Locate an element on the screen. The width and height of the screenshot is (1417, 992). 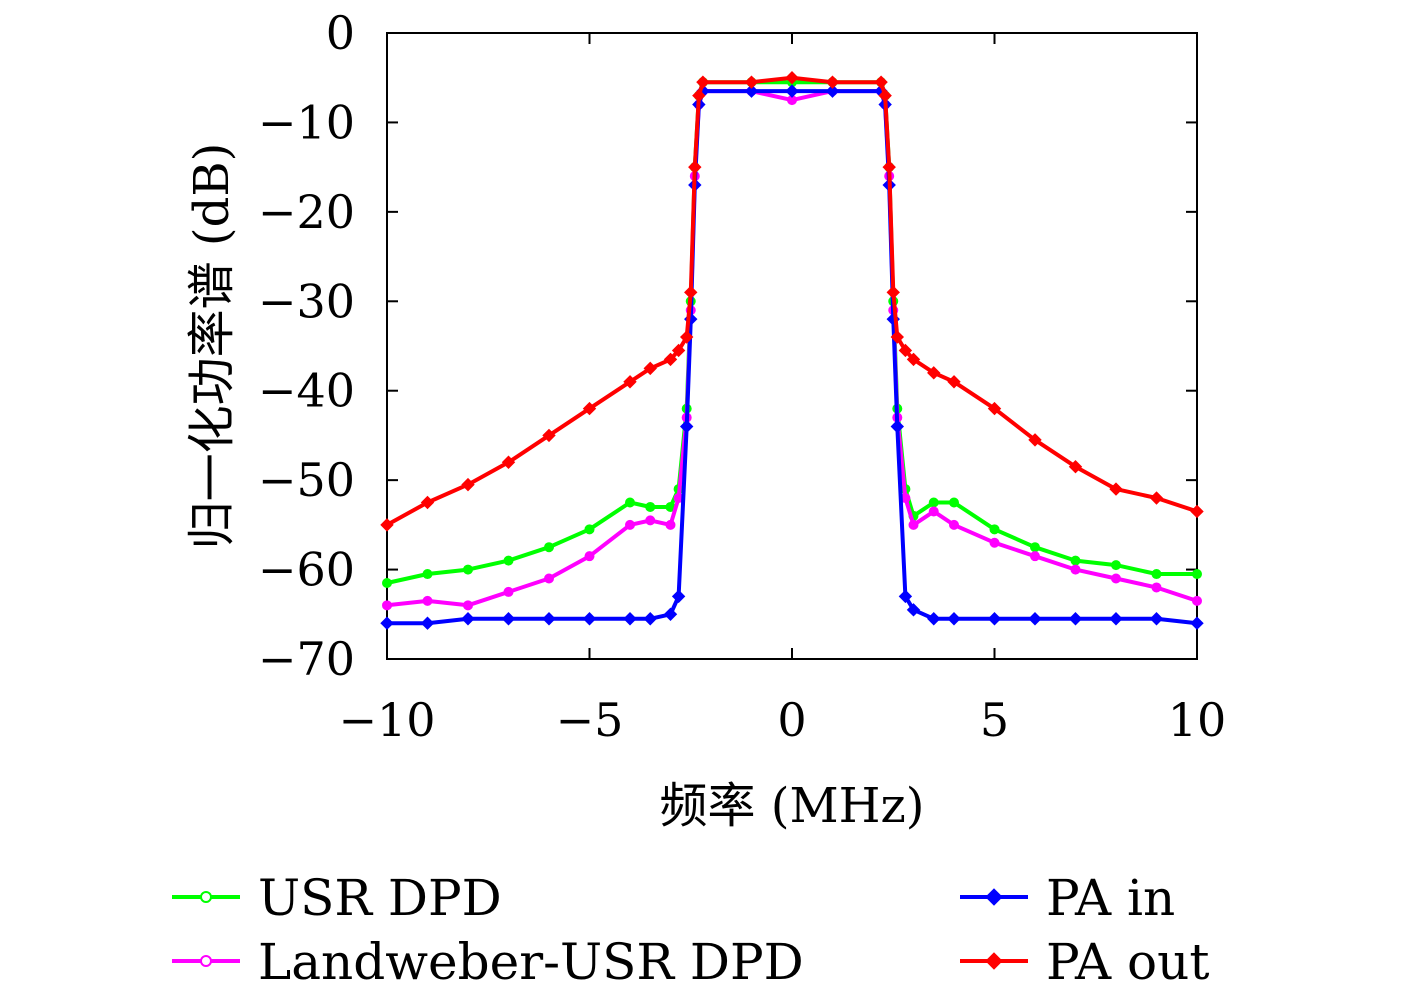
legend-entry: Landweber-USR DPD is located at coordinates (488, 962).